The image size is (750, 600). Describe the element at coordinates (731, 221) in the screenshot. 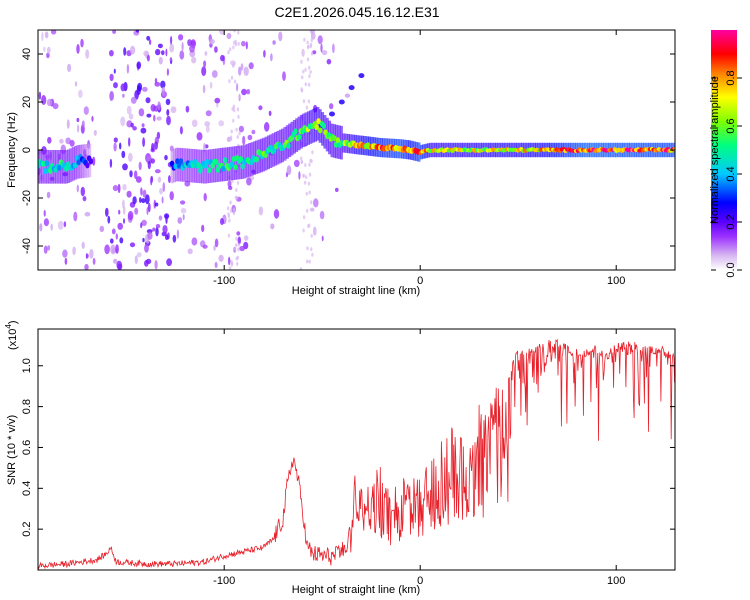

I see `colorbar-tick-label: 0.2` at that location.